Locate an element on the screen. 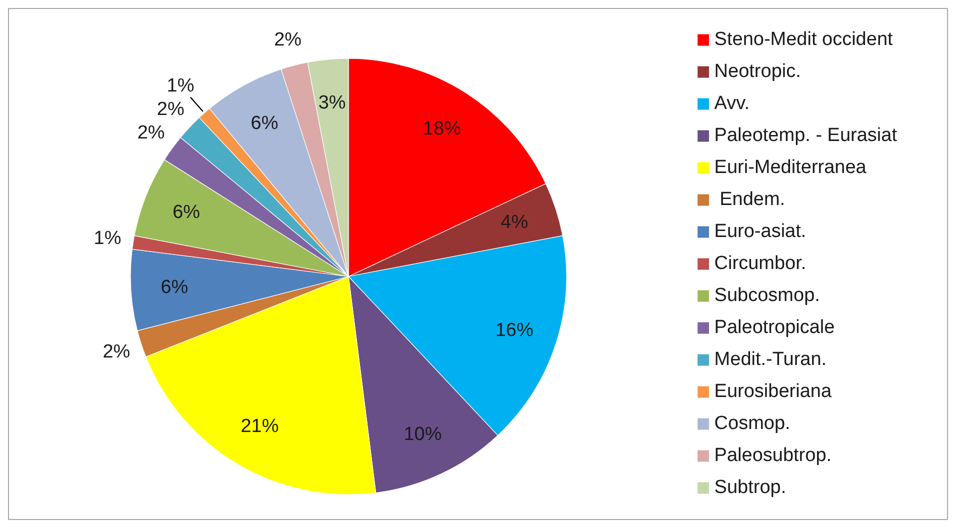 Image resolution: width=955 pixels, height=527 pixels. legend-label: Medit.-Turan. is located at coordinates (770, 359).